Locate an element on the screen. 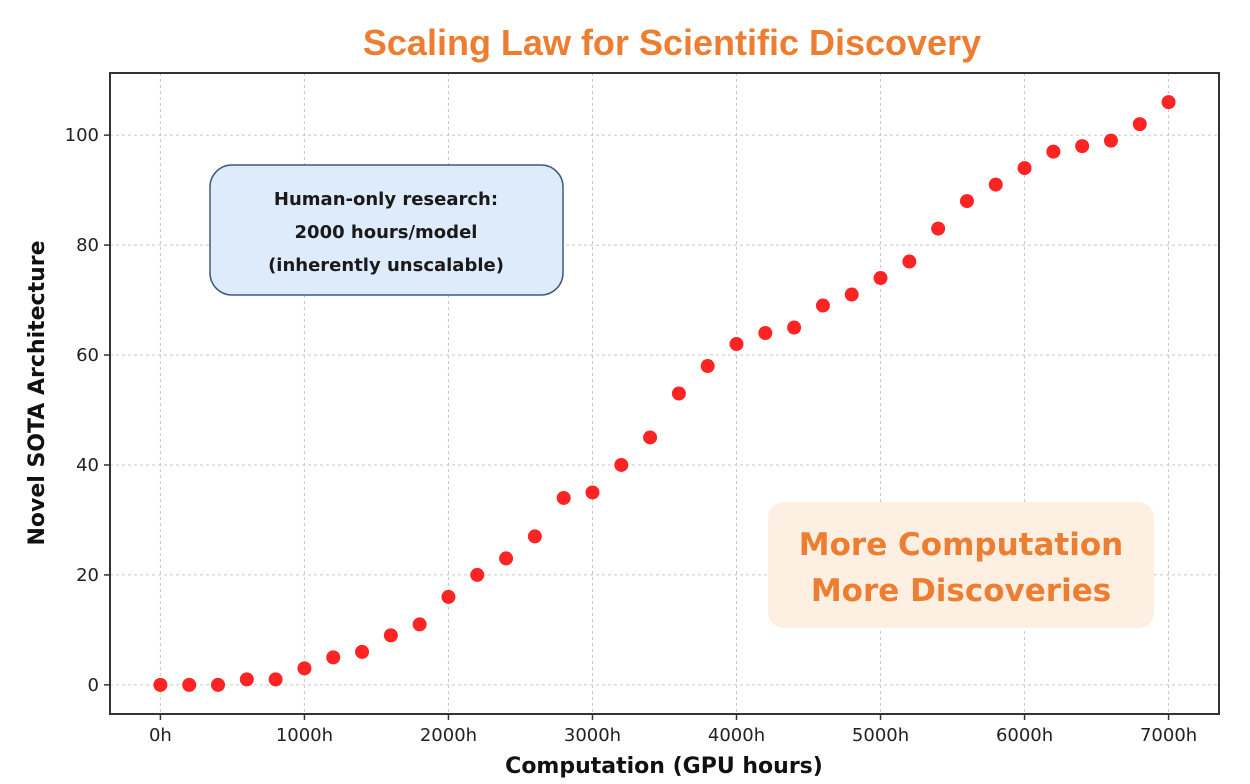 The image size is (1250, 784). y-tick-label: 0 is located at coordinates (93, 685).